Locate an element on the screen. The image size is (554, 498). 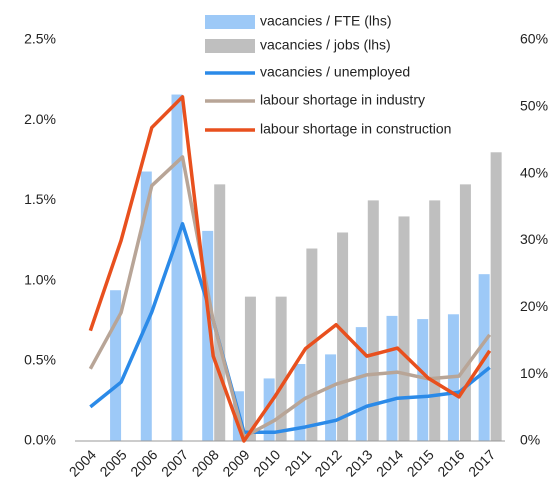
y-tick-label: 1.5% is located at coordinates (40, 199).